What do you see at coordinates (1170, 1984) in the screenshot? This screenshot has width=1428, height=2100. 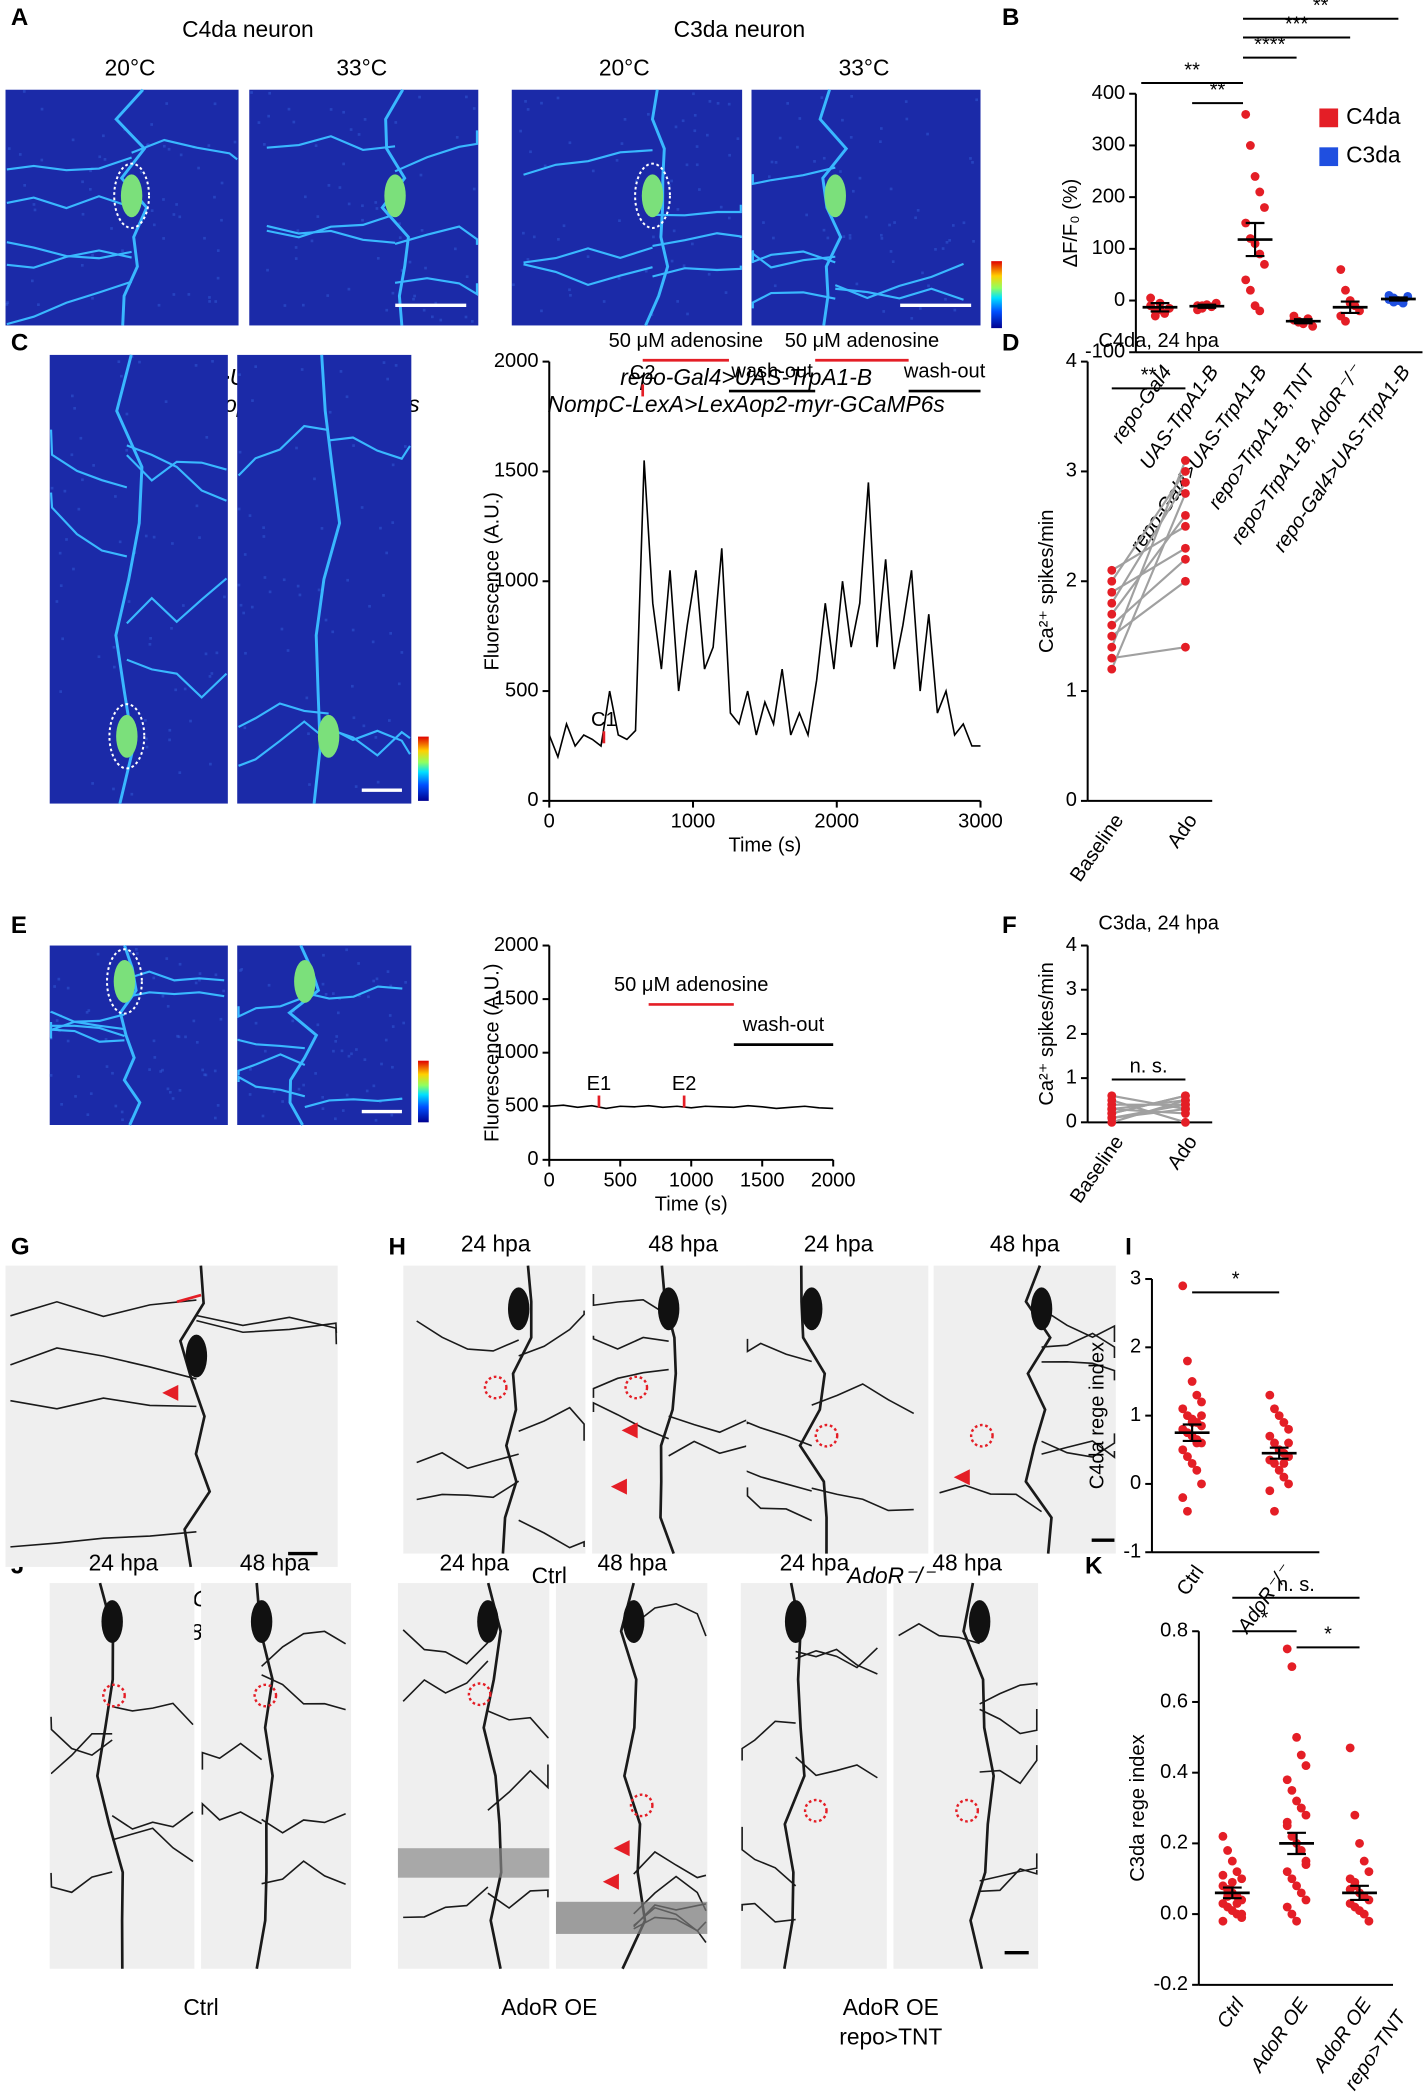 I see `y-tick-label: -0.2` at bounding box center [1170, 1984].